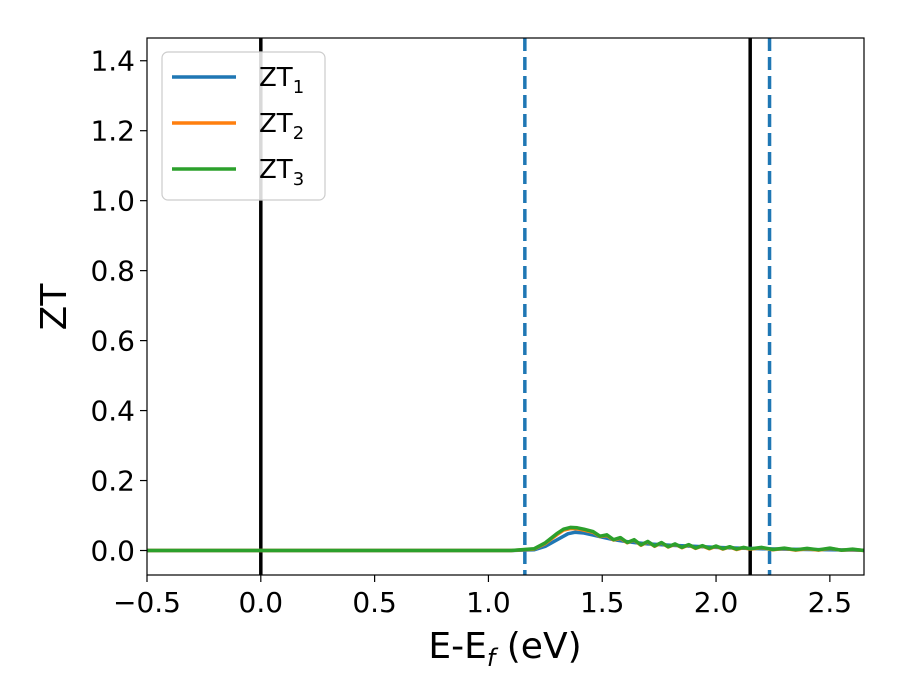 This screenshot has width=900, height=700. Describe the element at coordinates (112, 551) in the screenshot. I see `y-tick-label: 0.0` at that location.